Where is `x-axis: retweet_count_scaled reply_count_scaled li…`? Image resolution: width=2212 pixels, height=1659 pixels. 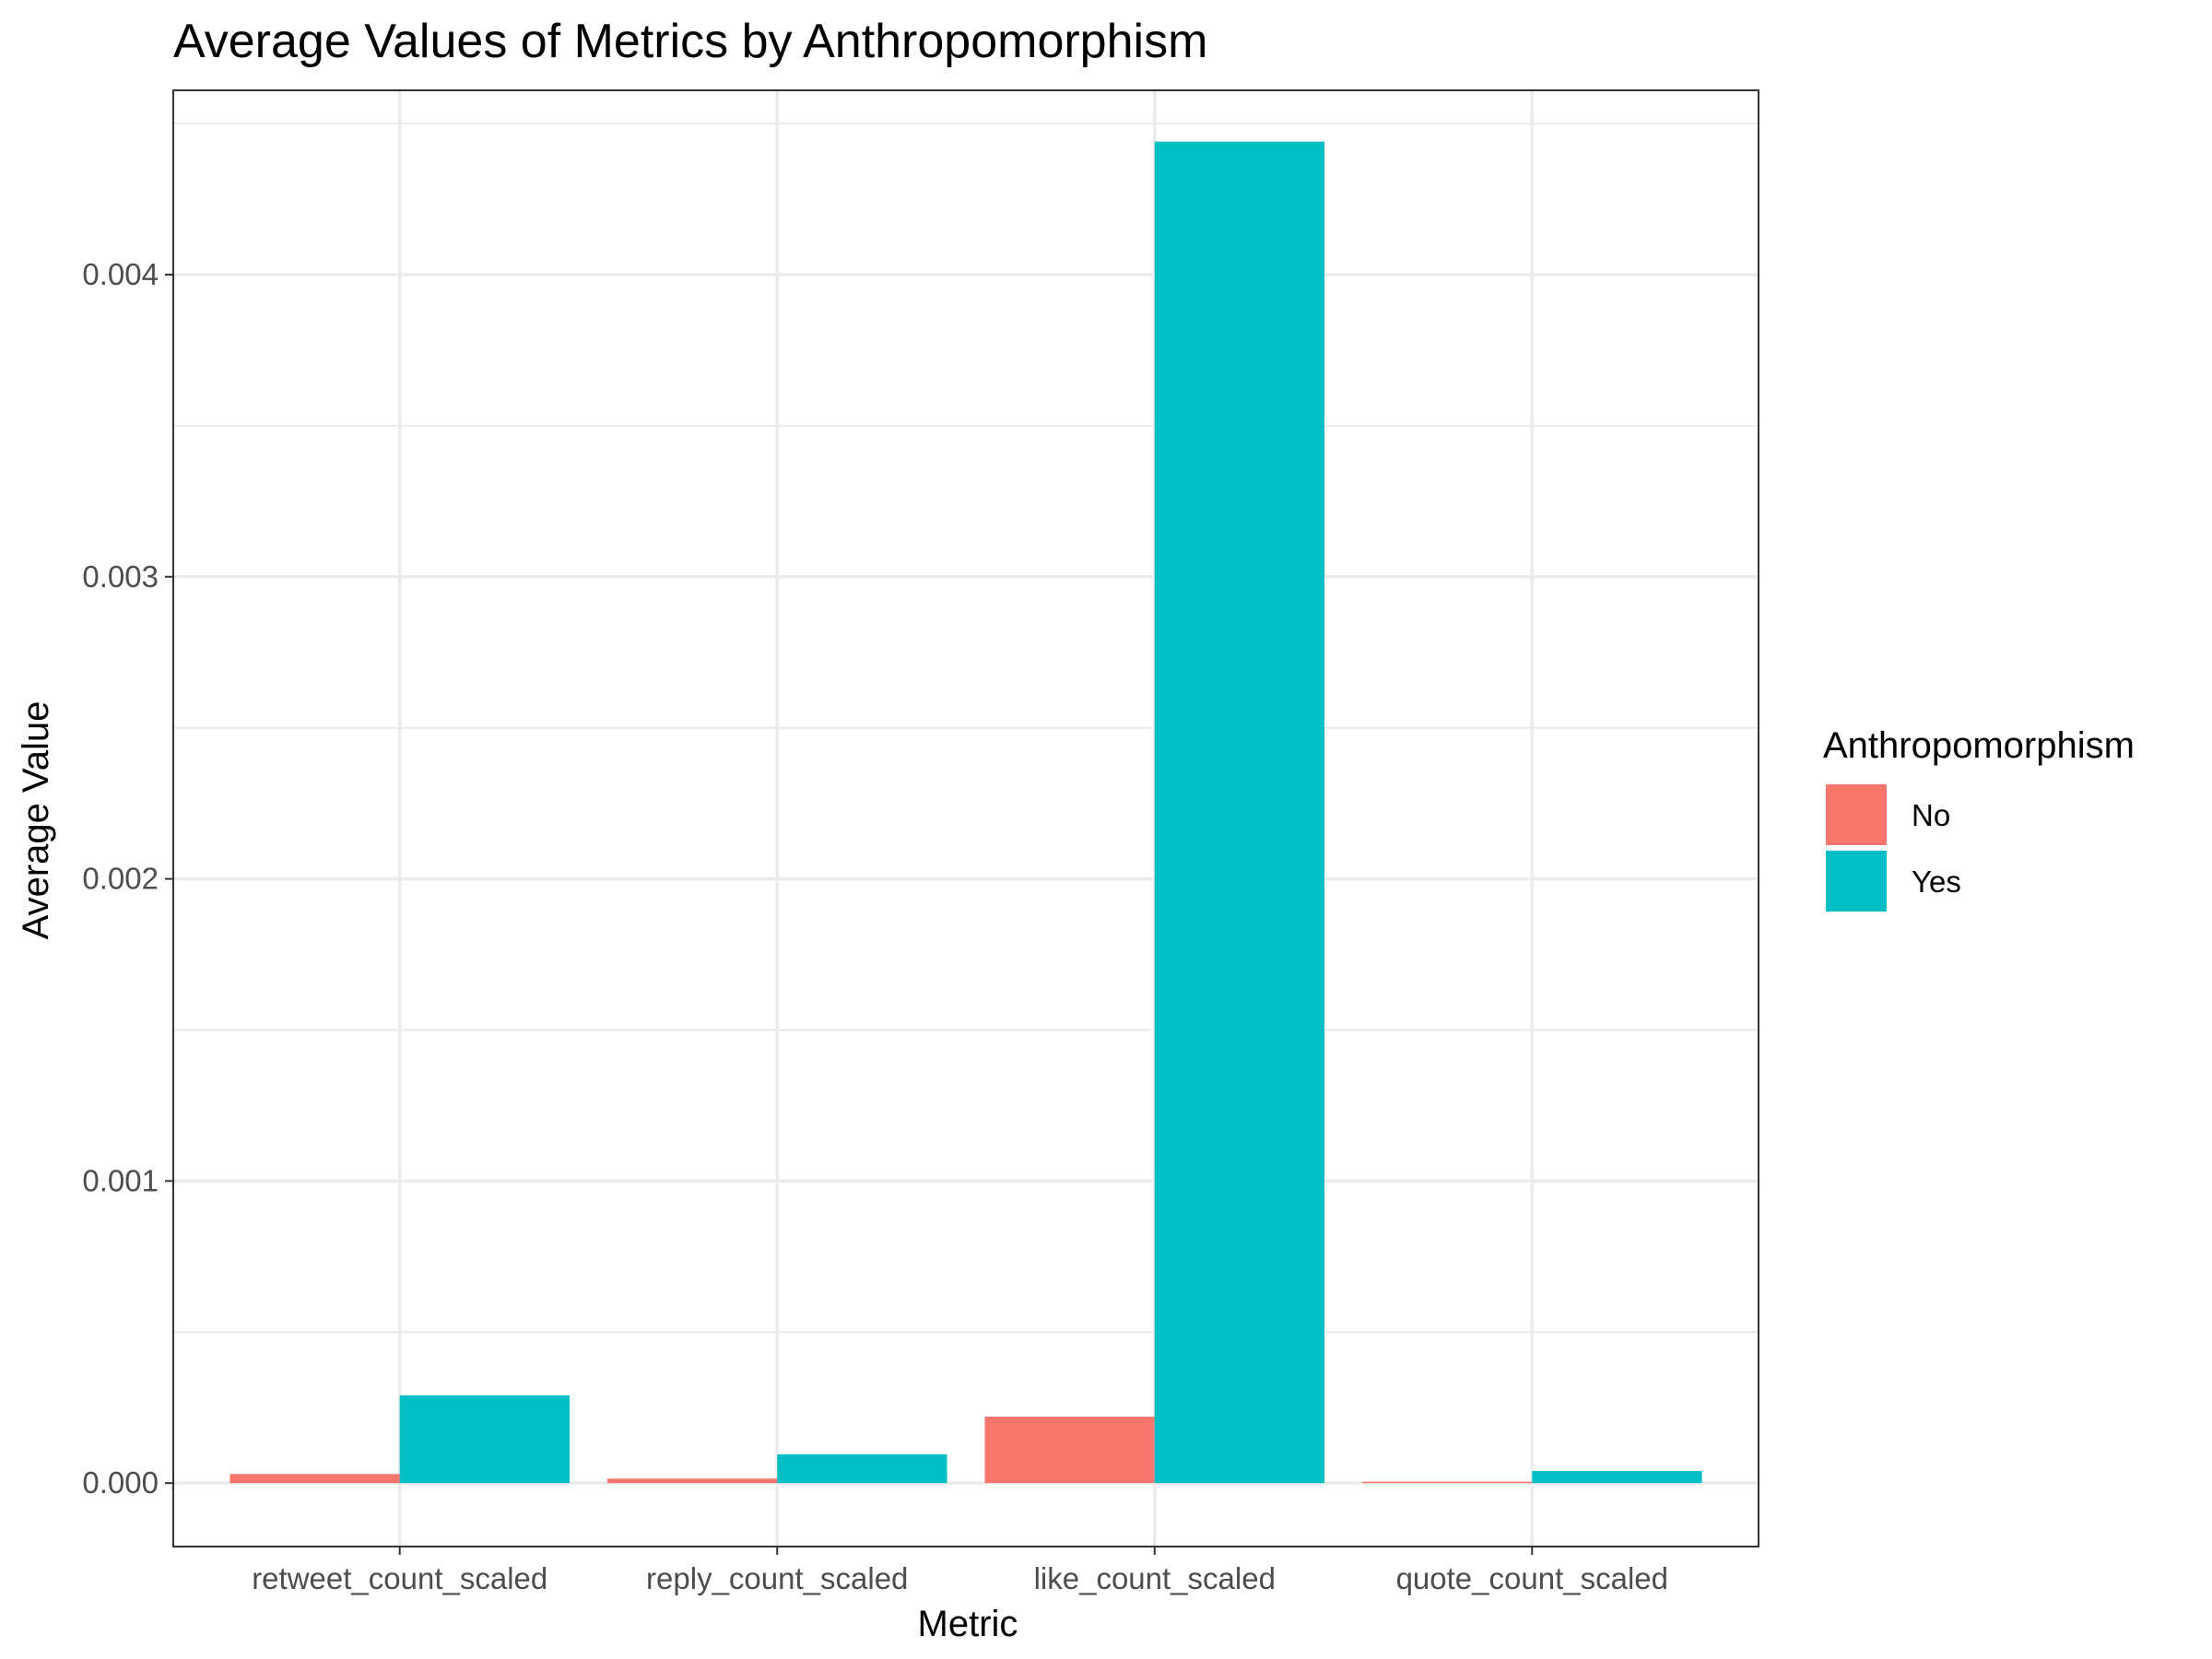 x-axis: retweet_count_scaled reply_count_scaled li… is located at coordinates (960, 1571).